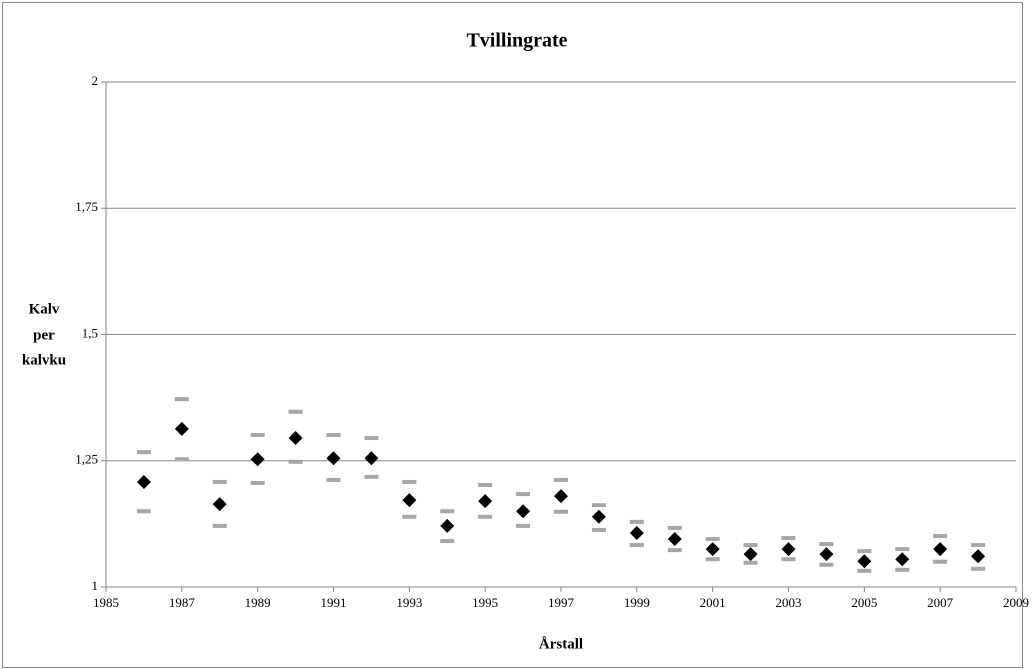 The image size is (1035, 670). I want to click on x-tick-label: 2003, so click(789, 602).